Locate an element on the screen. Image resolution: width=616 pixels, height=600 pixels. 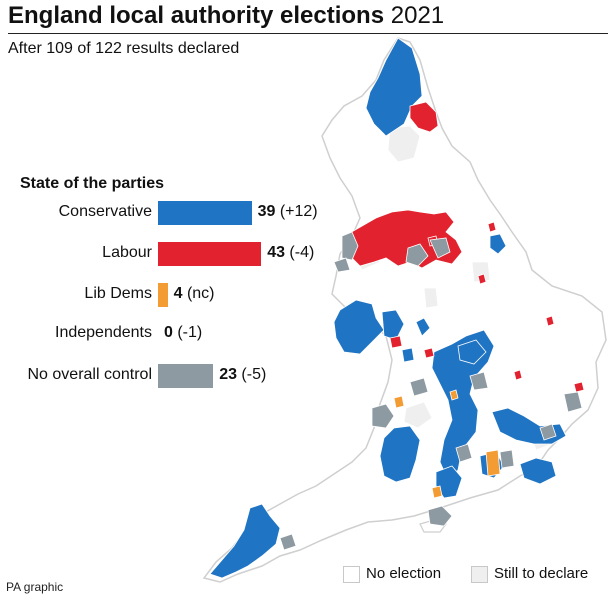
still-to-declare-swatch is located at coordinates (479, 574).